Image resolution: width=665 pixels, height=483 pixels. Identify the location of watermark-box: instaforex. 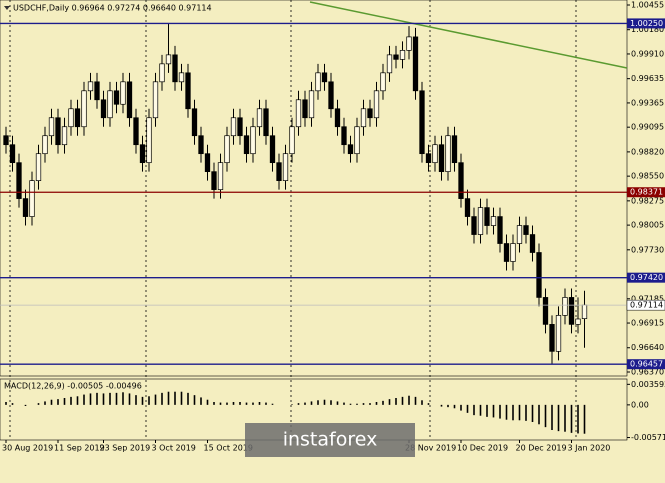
(330, 440).